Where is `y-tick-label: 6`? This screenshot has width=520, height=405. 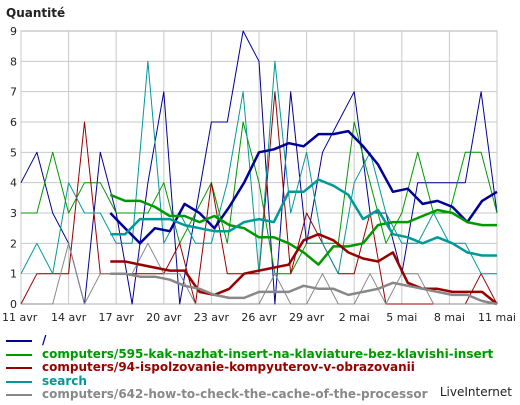
y-tick-label: 6 is located at coordinates (13, 122).